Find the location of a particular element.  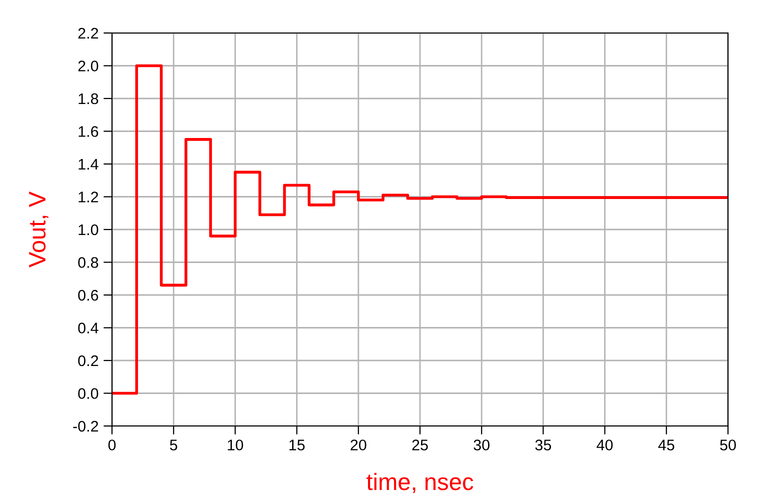

x-tick-label: 10 is located at coordinates (236, 445).